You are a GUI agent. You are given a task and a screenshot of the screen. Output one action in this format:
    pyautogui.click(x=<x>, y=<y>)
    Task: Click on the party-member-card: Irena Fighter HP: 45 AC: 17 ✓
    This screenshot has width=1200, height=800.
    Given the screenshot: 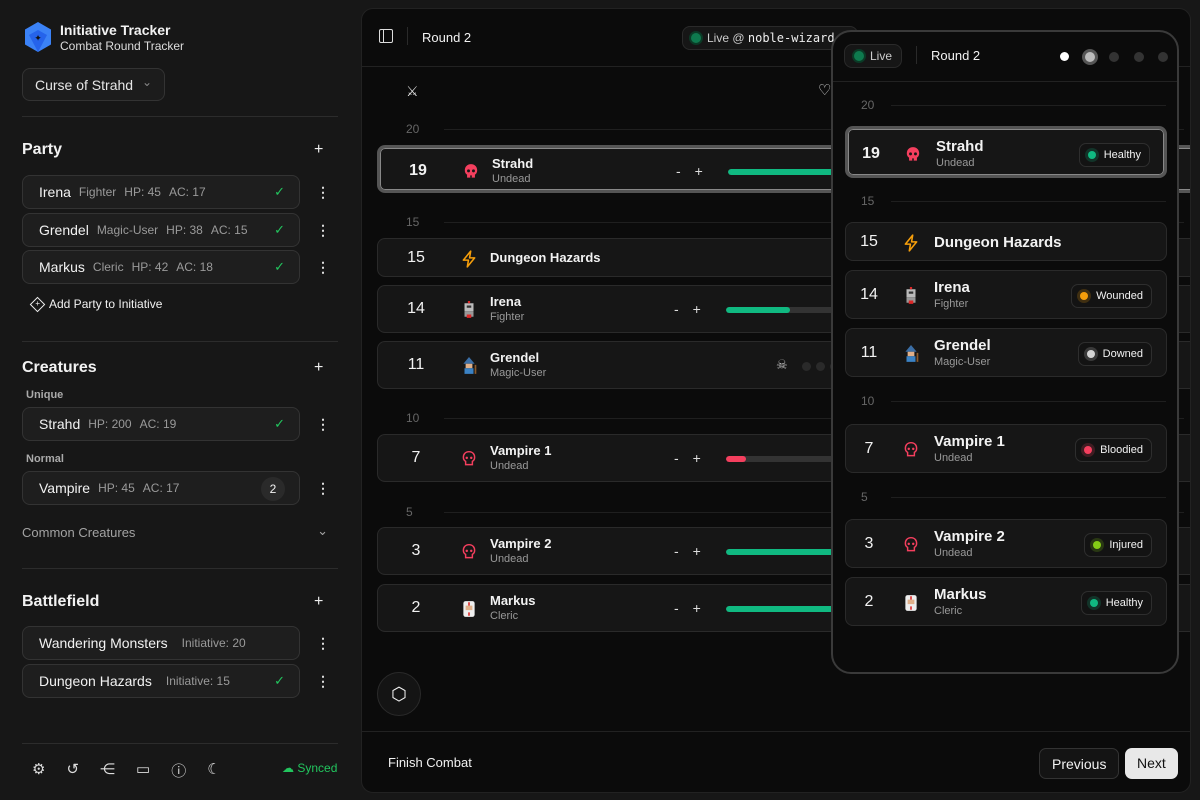 What is the action you would take?
    pyautogui.click(x=161, y=192)
    